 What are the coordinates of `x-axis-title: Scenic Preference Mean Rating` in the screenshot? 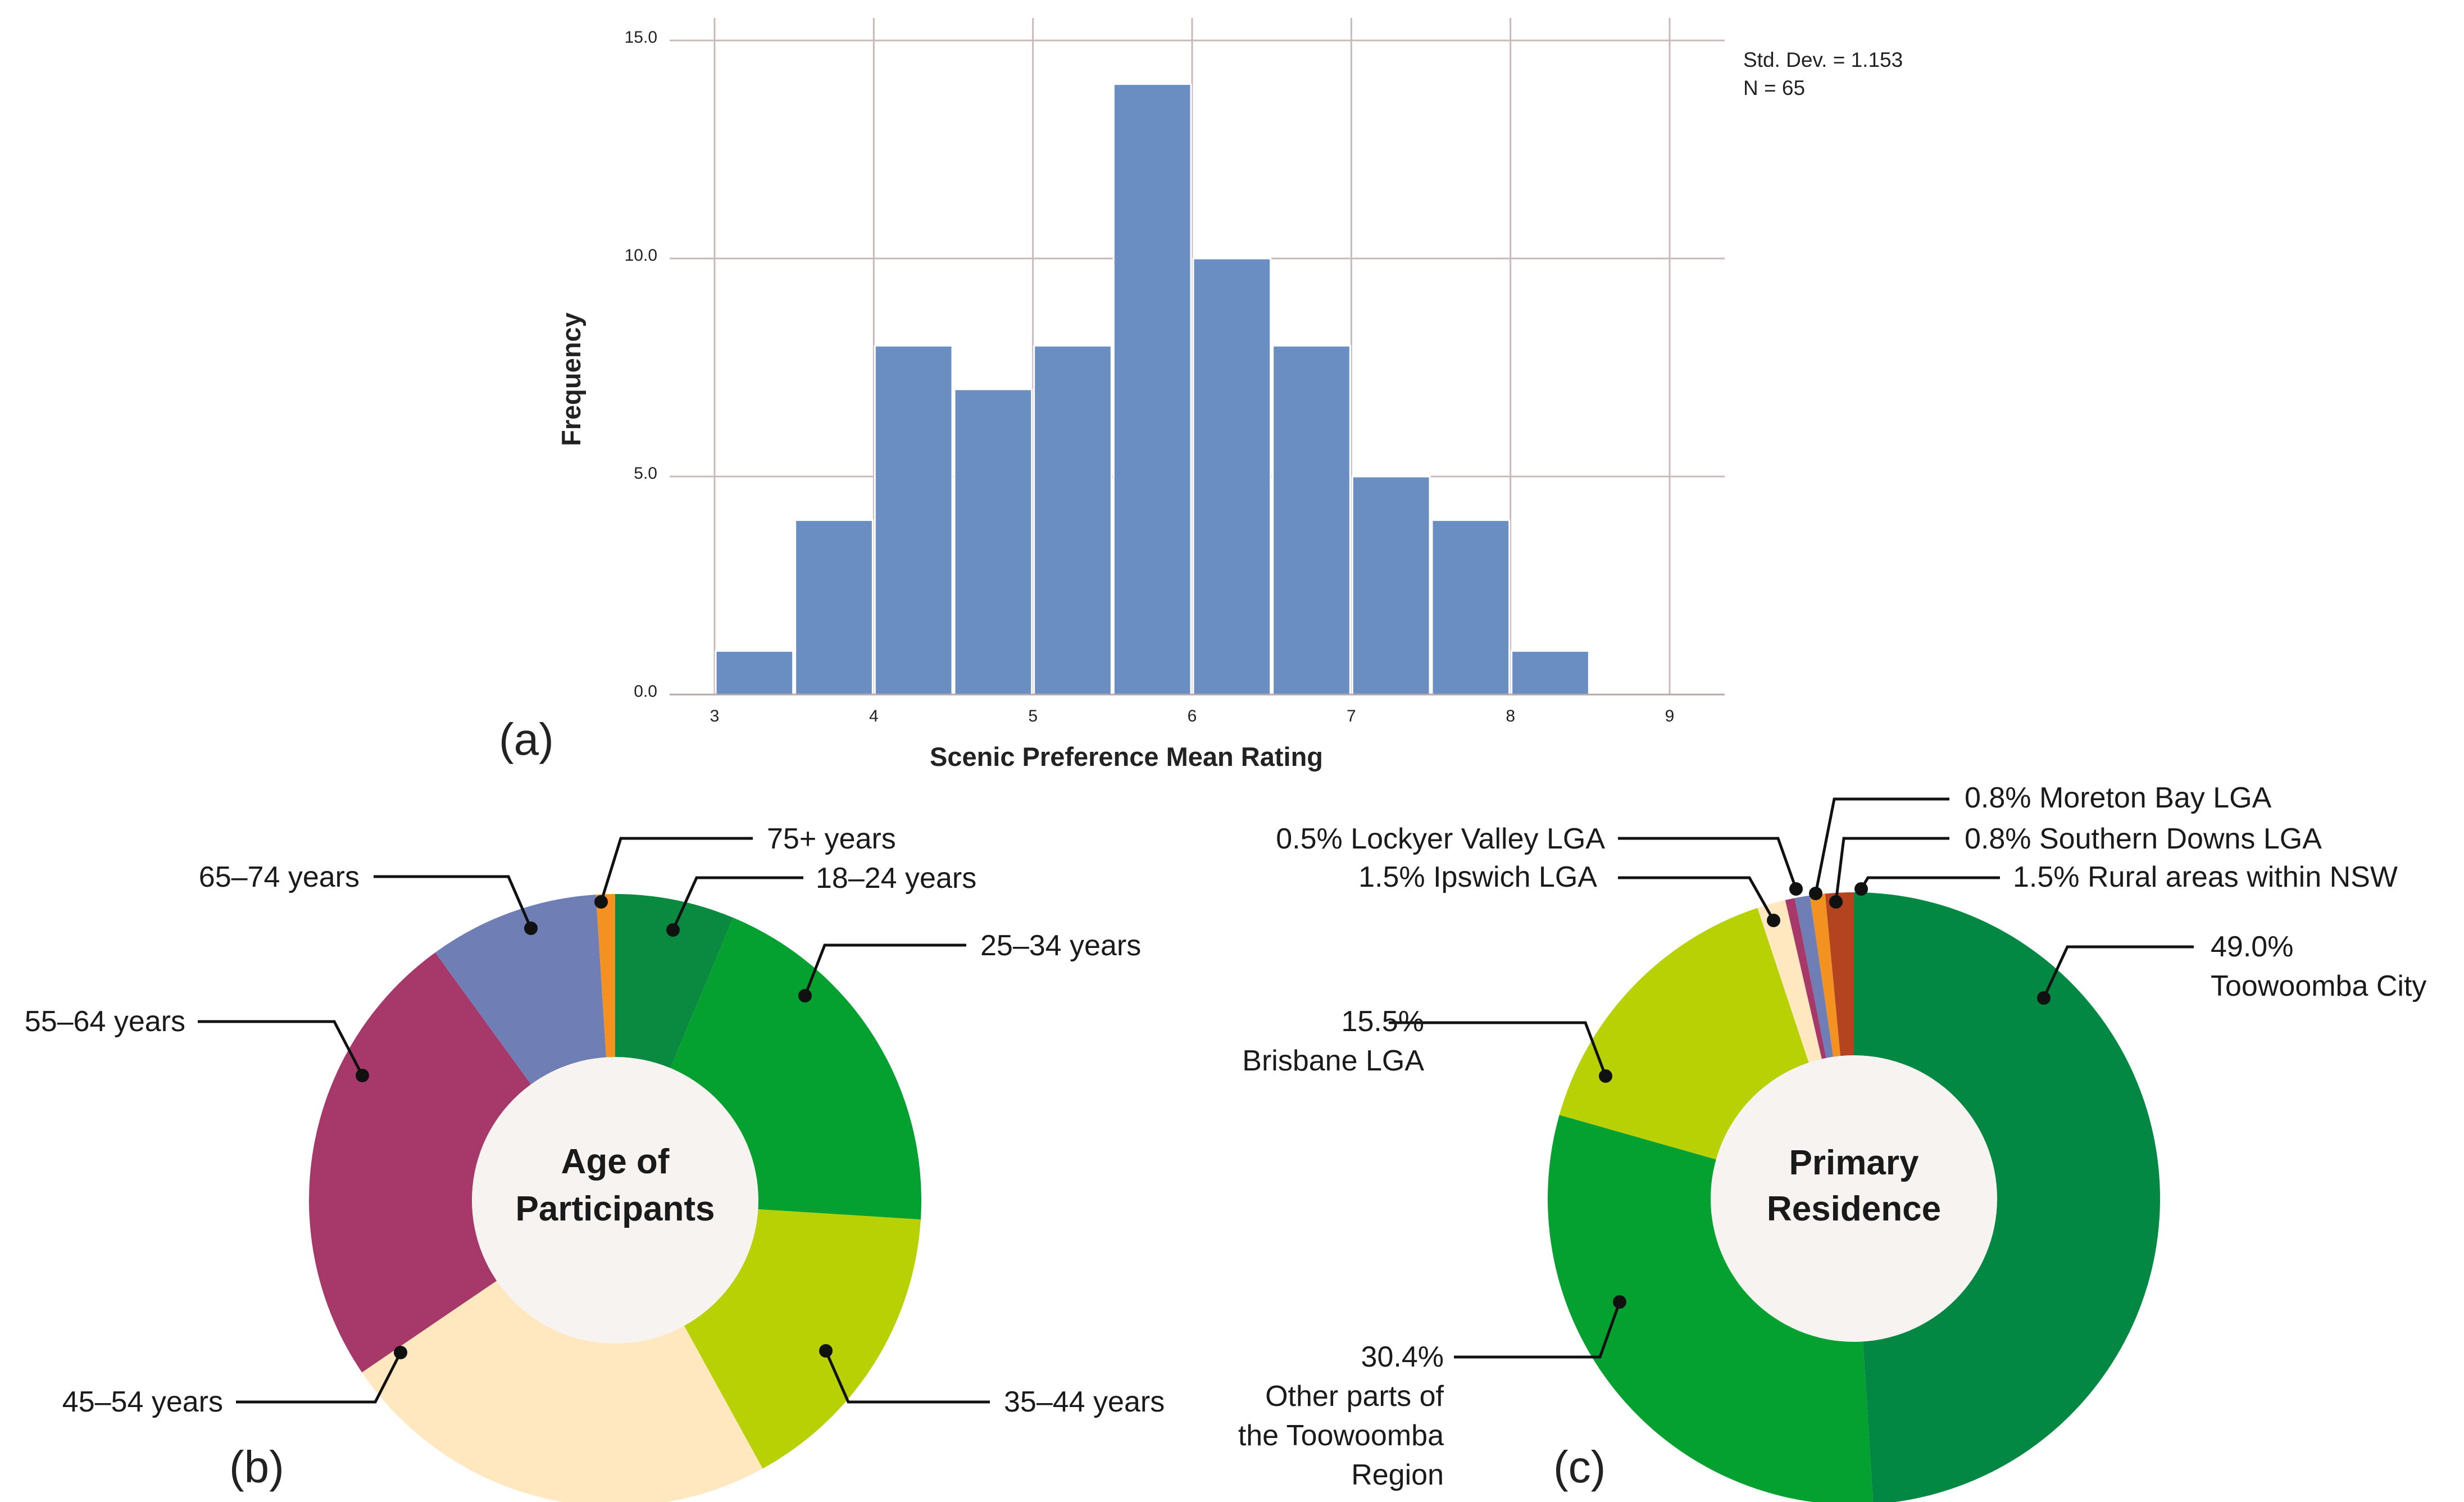 It's located at (1126, 757).